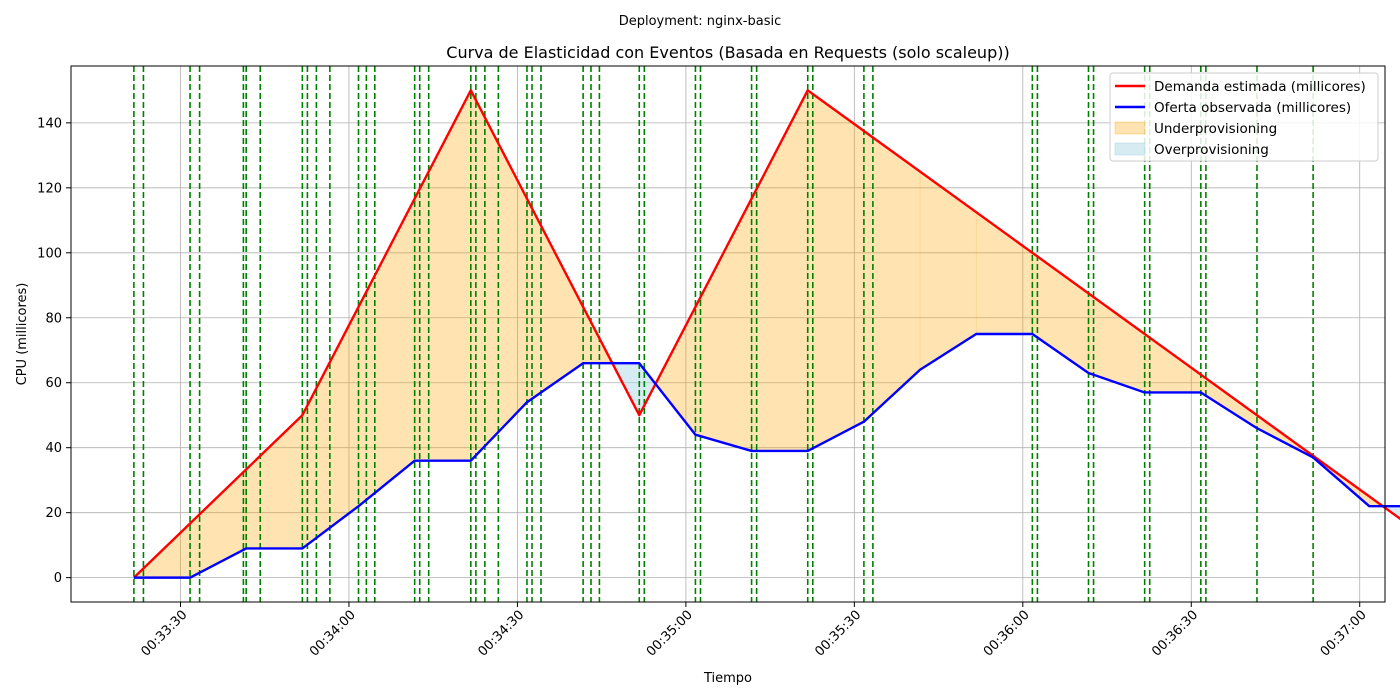 This screenshot has height=700, width=1400. Describe the element at coordinates (49, 253) in the screenshot. I see `y-tick-label: 100` at that location.